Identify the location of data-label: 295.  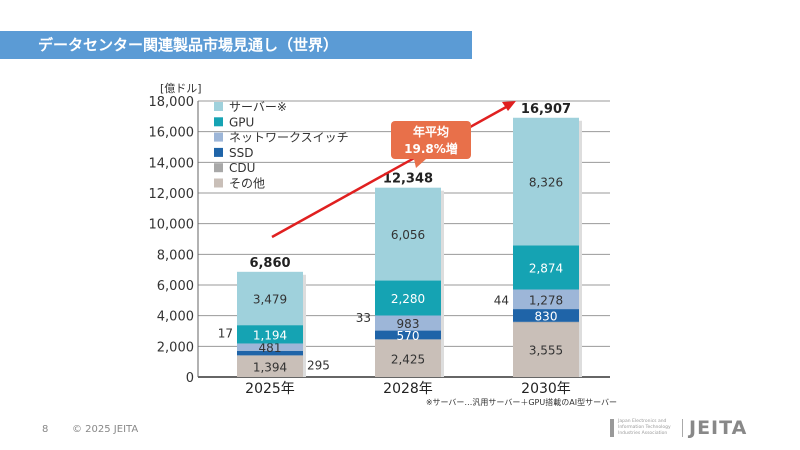
(318, 365).